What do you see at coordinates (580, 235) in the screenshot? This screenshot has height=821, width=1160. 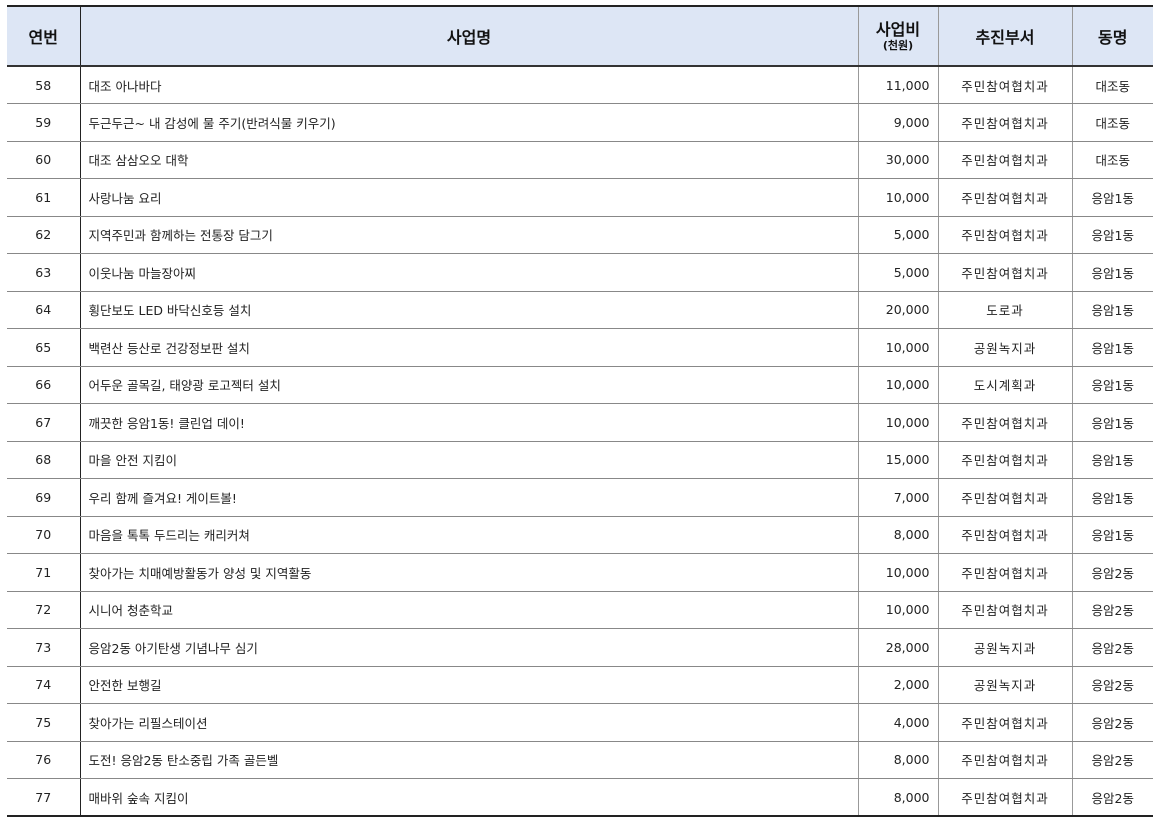 I see `table-row: 62 지역주민과 함께하는 전통장 담그기 5,000 주민참여협치과 응암1동` at bounding box center [580, 235].